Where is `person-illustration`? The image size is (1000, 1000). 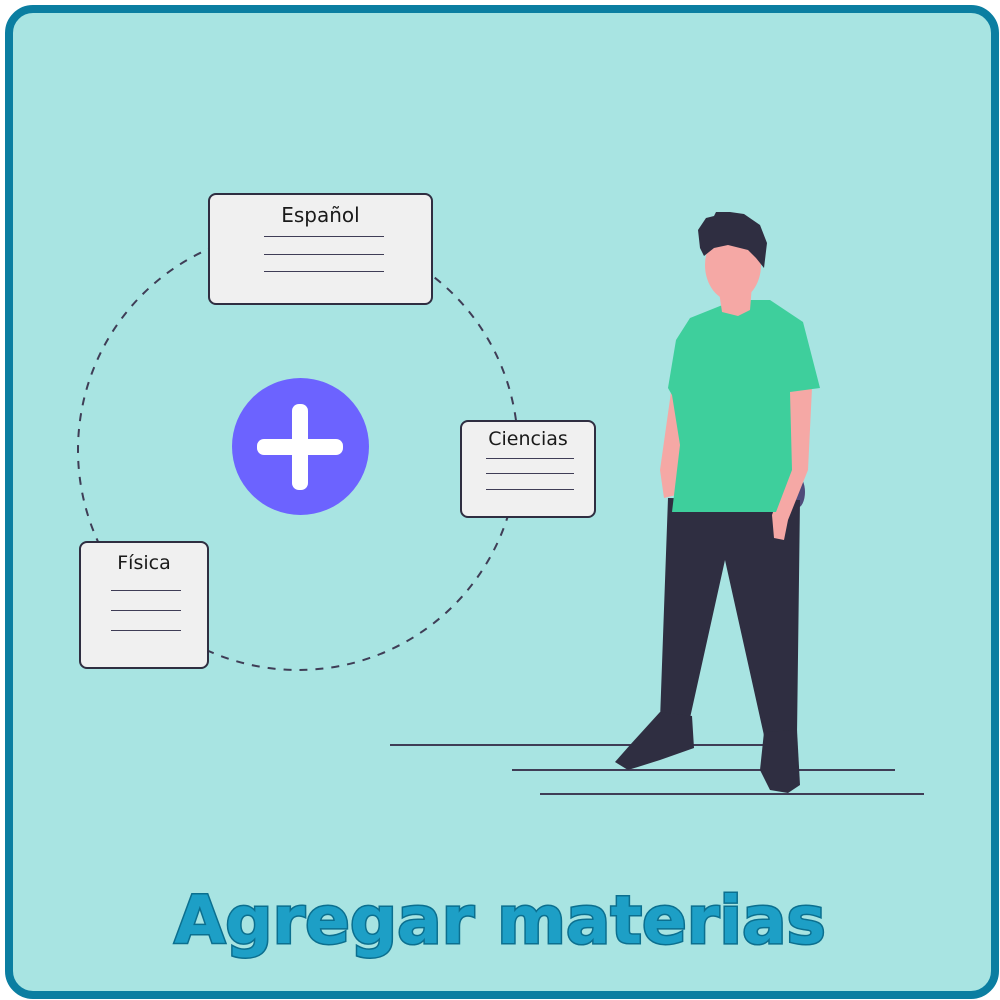 person-illustration is located at coordinates (717, 502).